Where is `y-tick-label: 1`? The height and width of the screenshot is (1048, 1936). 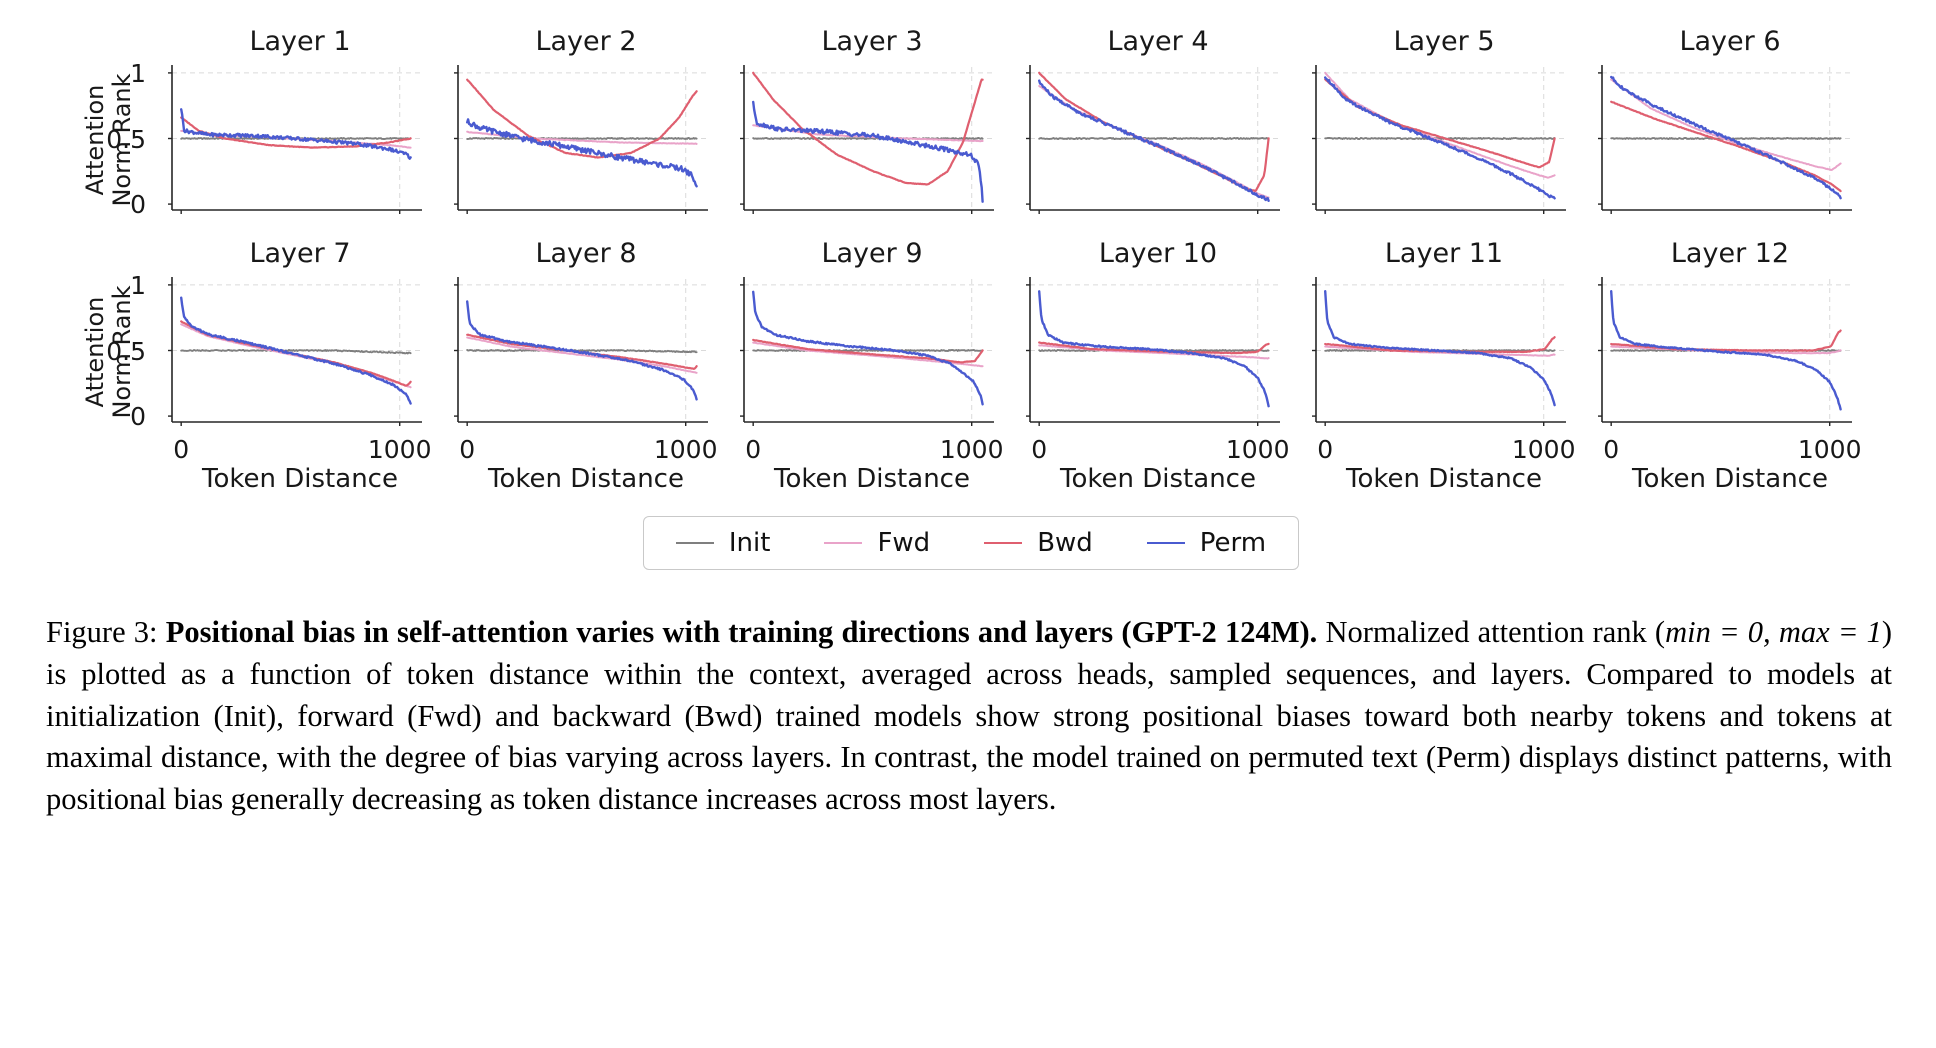
y-tick-label: 1 is located at coordinates (138, 285).